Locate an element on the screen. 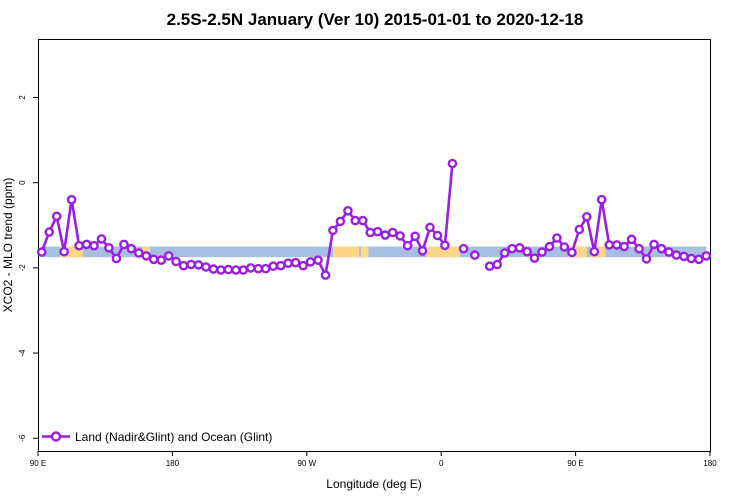 The height and width of the screenshot is (500, 750). ocean-band is located at coordinates (374, 252).